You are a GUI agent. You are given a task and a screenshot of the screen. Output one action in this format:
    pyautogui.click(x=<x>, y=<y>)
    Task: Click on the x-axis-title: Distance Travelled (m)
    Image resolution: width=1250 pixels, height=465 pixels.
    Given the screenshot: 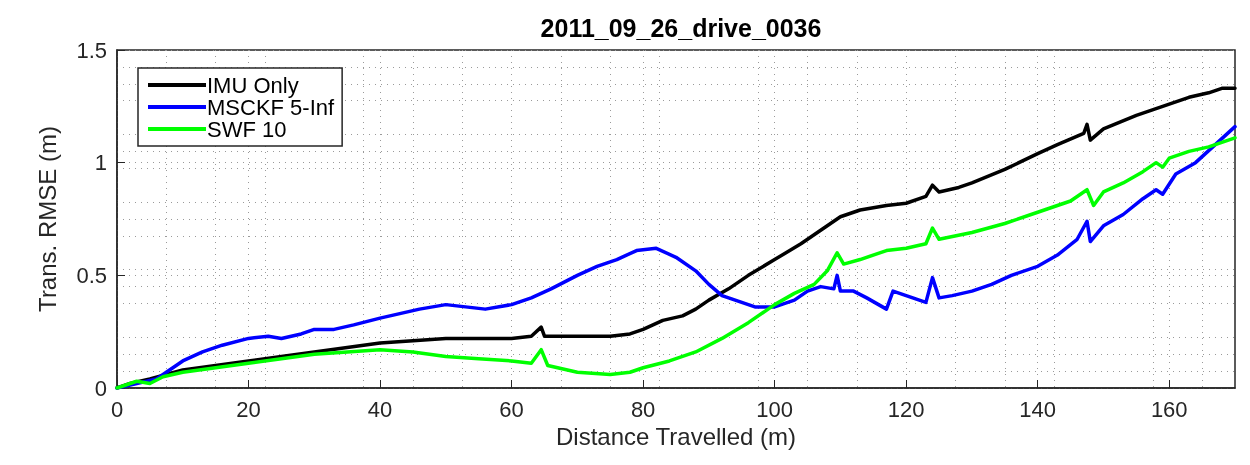 What is the action you would take?
    pyautogui.click(x=676, y=437)
    